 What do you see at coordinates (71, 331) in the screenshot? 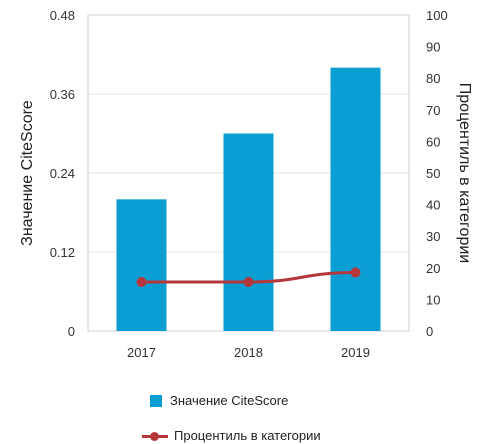
I see `y-tick-label: 0` at bounding box center [71, 331].